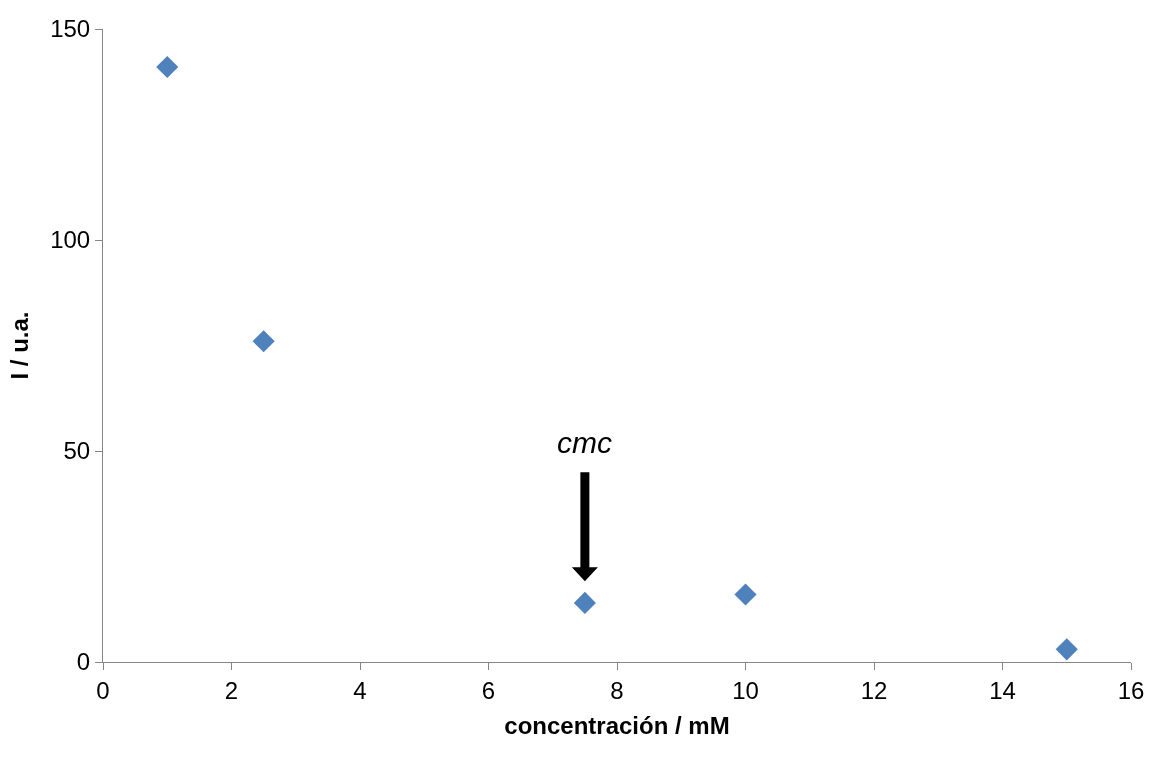 The image size is (1152, 768). Describe the element at coordinates (874, 690) in the screenshot. I see `x-tick-label: 12` at that location.